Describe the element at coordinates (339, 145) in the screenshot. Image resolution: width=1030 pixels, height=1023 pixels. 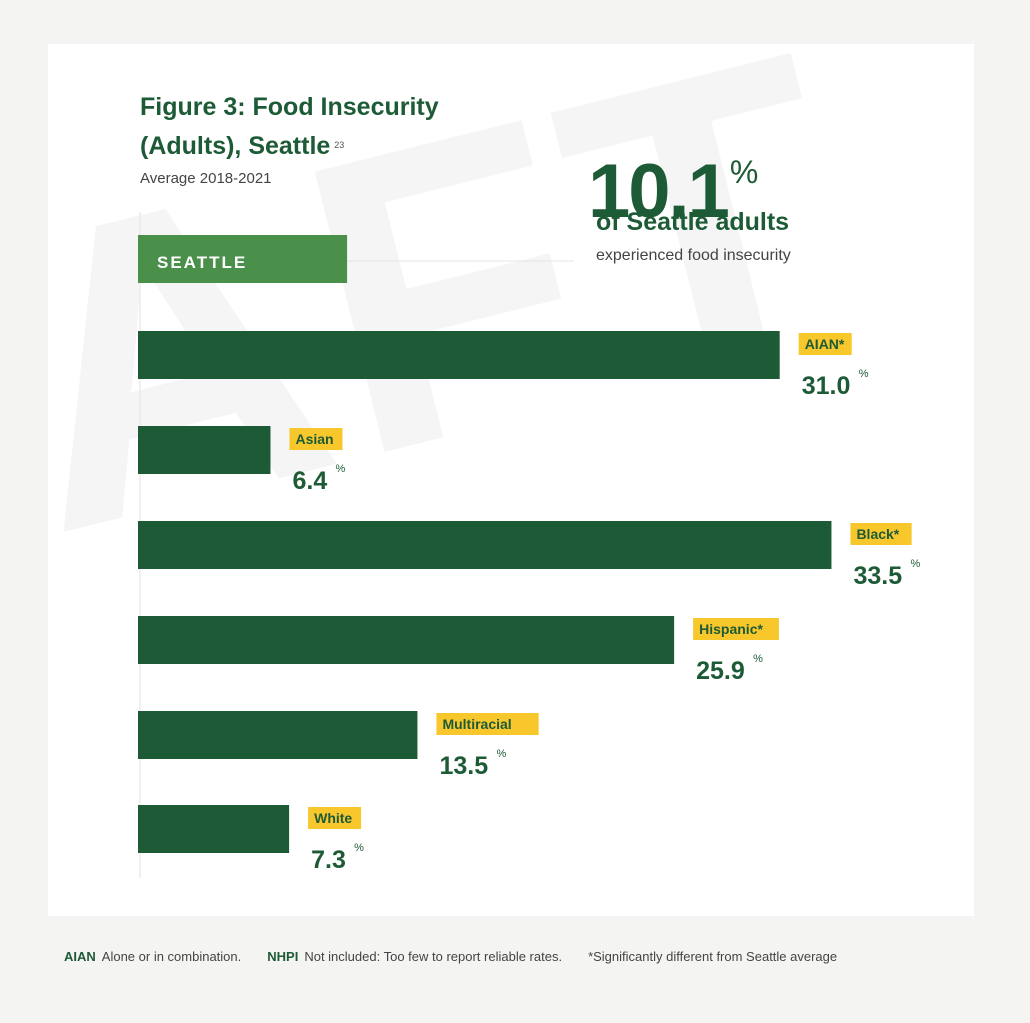
I see `footnote-ref: 23` at that location.